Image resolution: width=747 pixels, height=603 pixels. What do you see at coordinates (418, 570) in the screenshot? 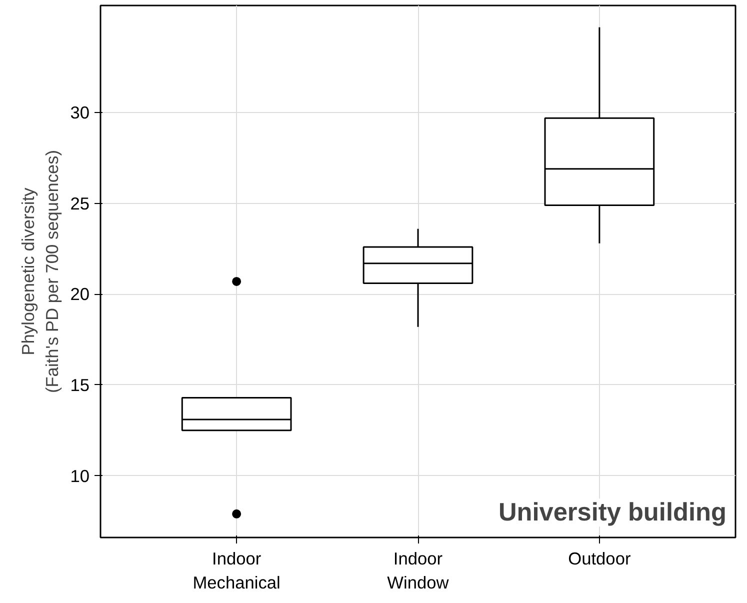
I see `x-tick-label: Indoor Window` at bounding box center [418, 570].